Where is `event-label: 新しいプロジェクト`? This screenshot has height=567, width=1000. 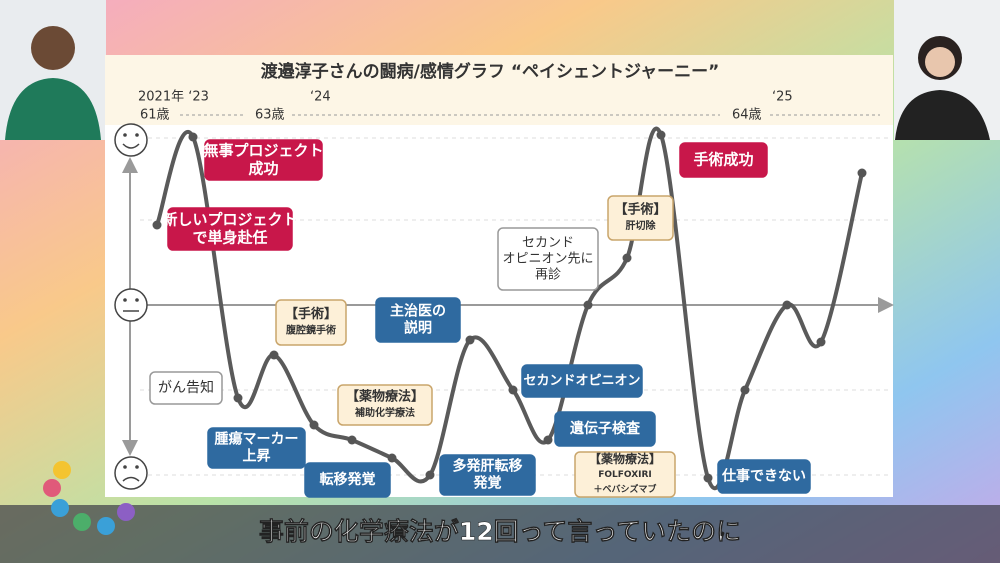
event-label: 新しいプロジェクト is located at coordinates (229, 220).